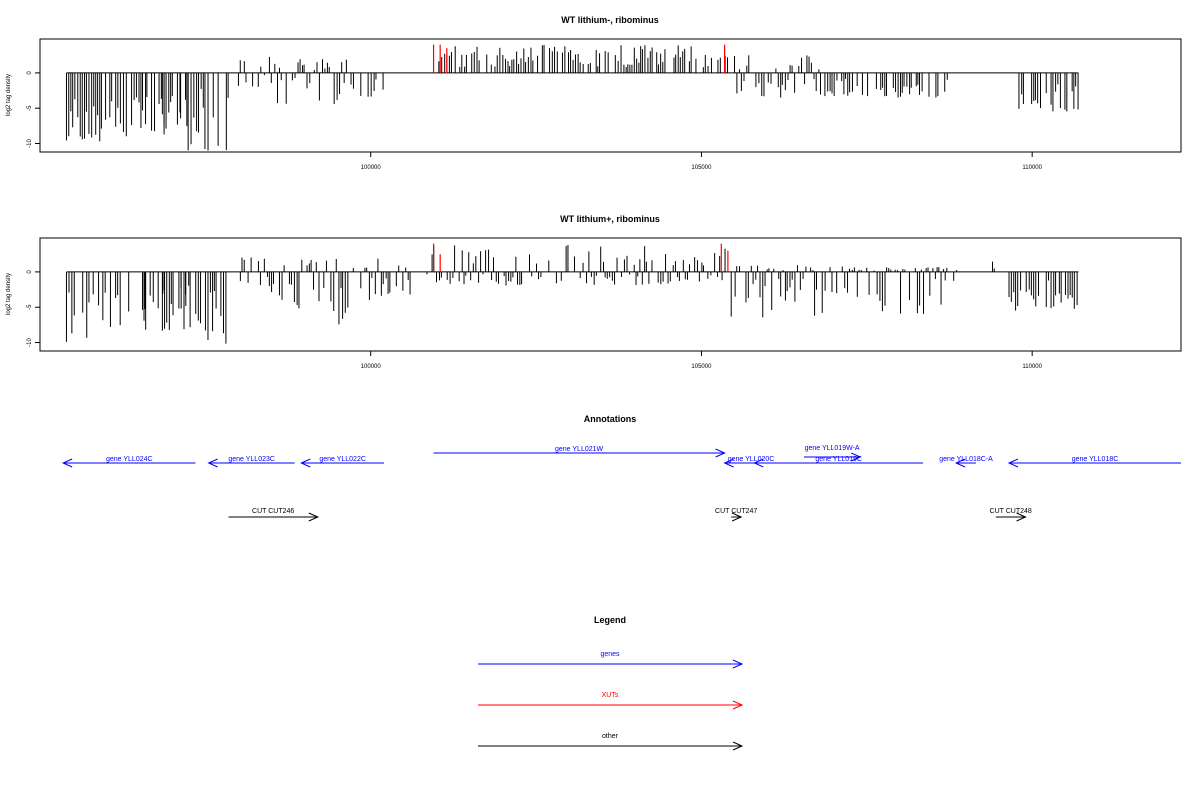 This screenshot has width=1200, height=800. I want to click on cut-label: CUT CUT247, so click(736, 511).